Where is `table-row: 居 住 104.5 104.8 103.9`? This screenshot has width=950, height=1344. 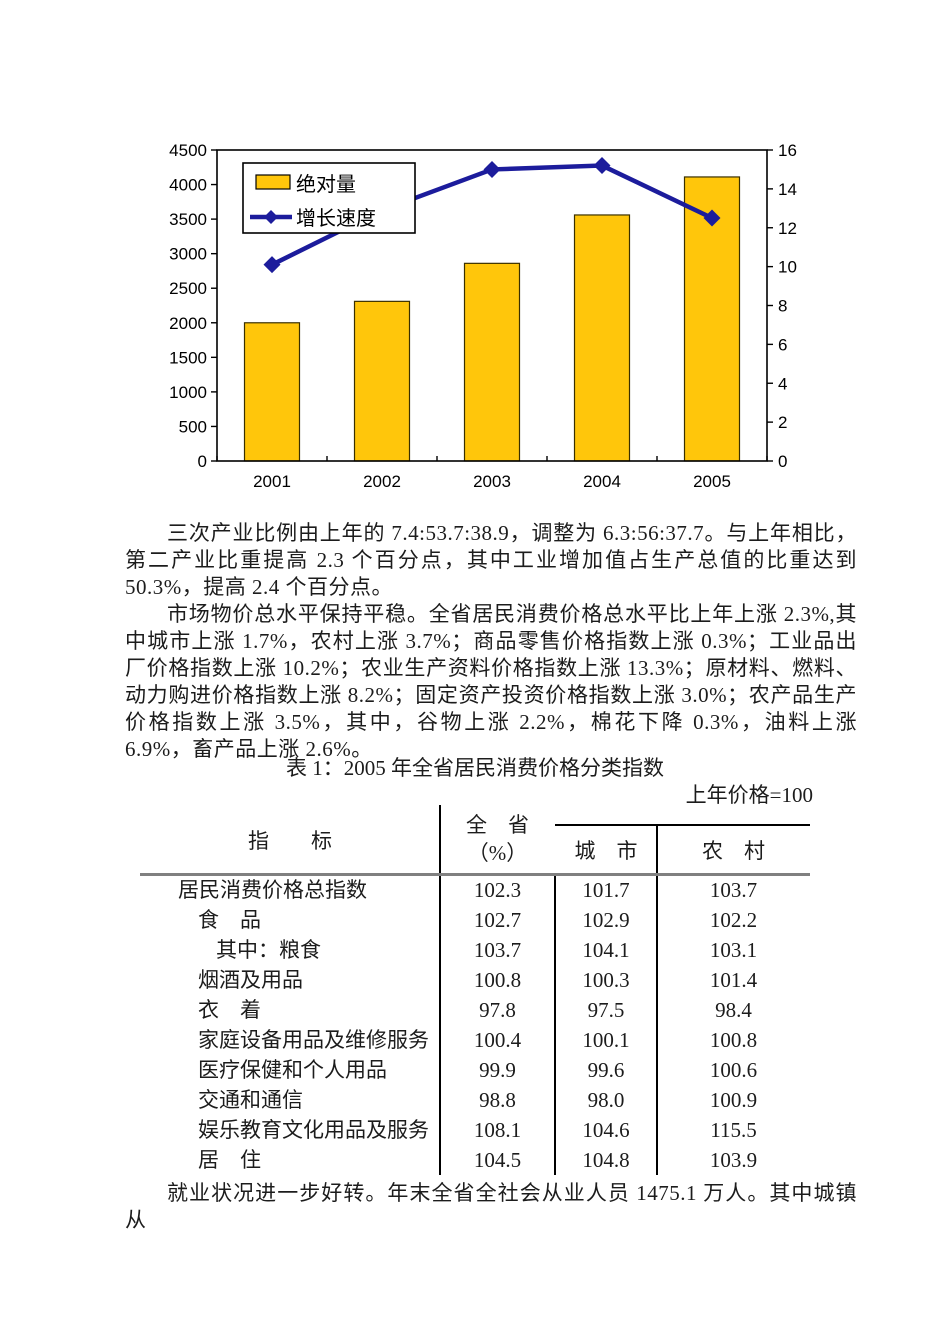 table-row: 居 住 104.5 104.8 103.9 is located at coordinates (475, 1160).